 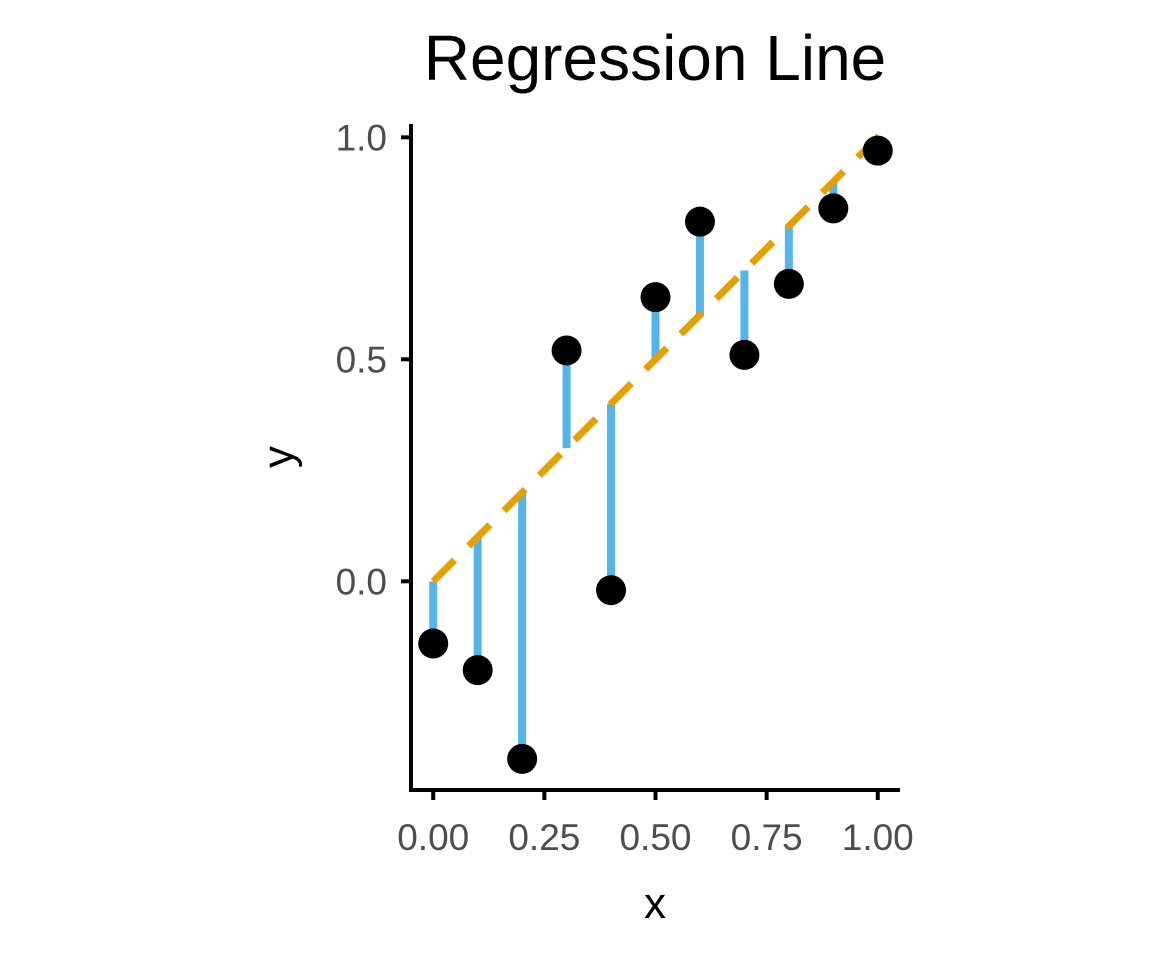 I want to click on y-axis-label: y, so click(x=278, y=457).